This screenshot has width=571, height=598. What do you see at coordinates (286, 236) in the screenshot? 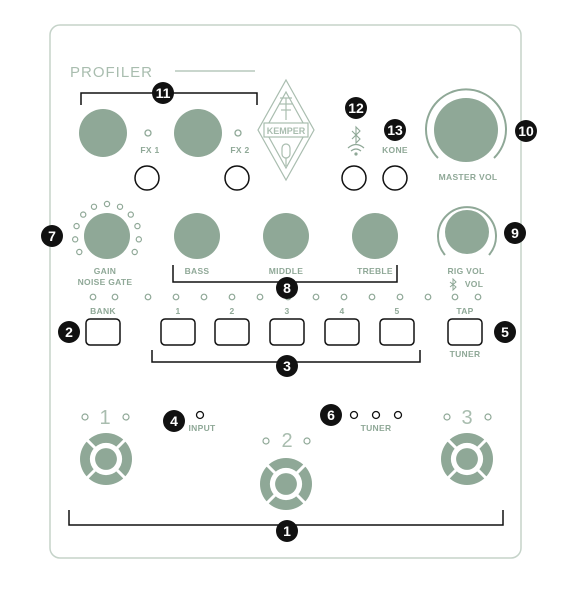
I see `middle-knob` at bounding box center [286, 236].